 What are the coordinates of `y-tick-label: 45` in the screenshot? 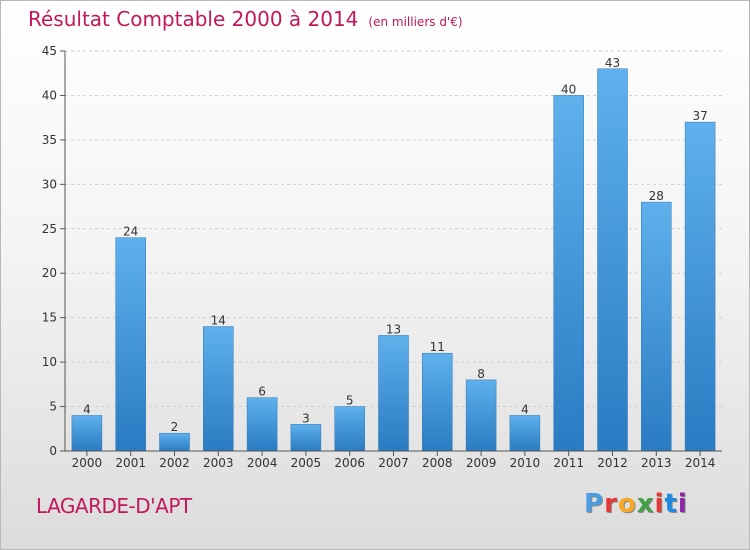 It's located at (49, 51).